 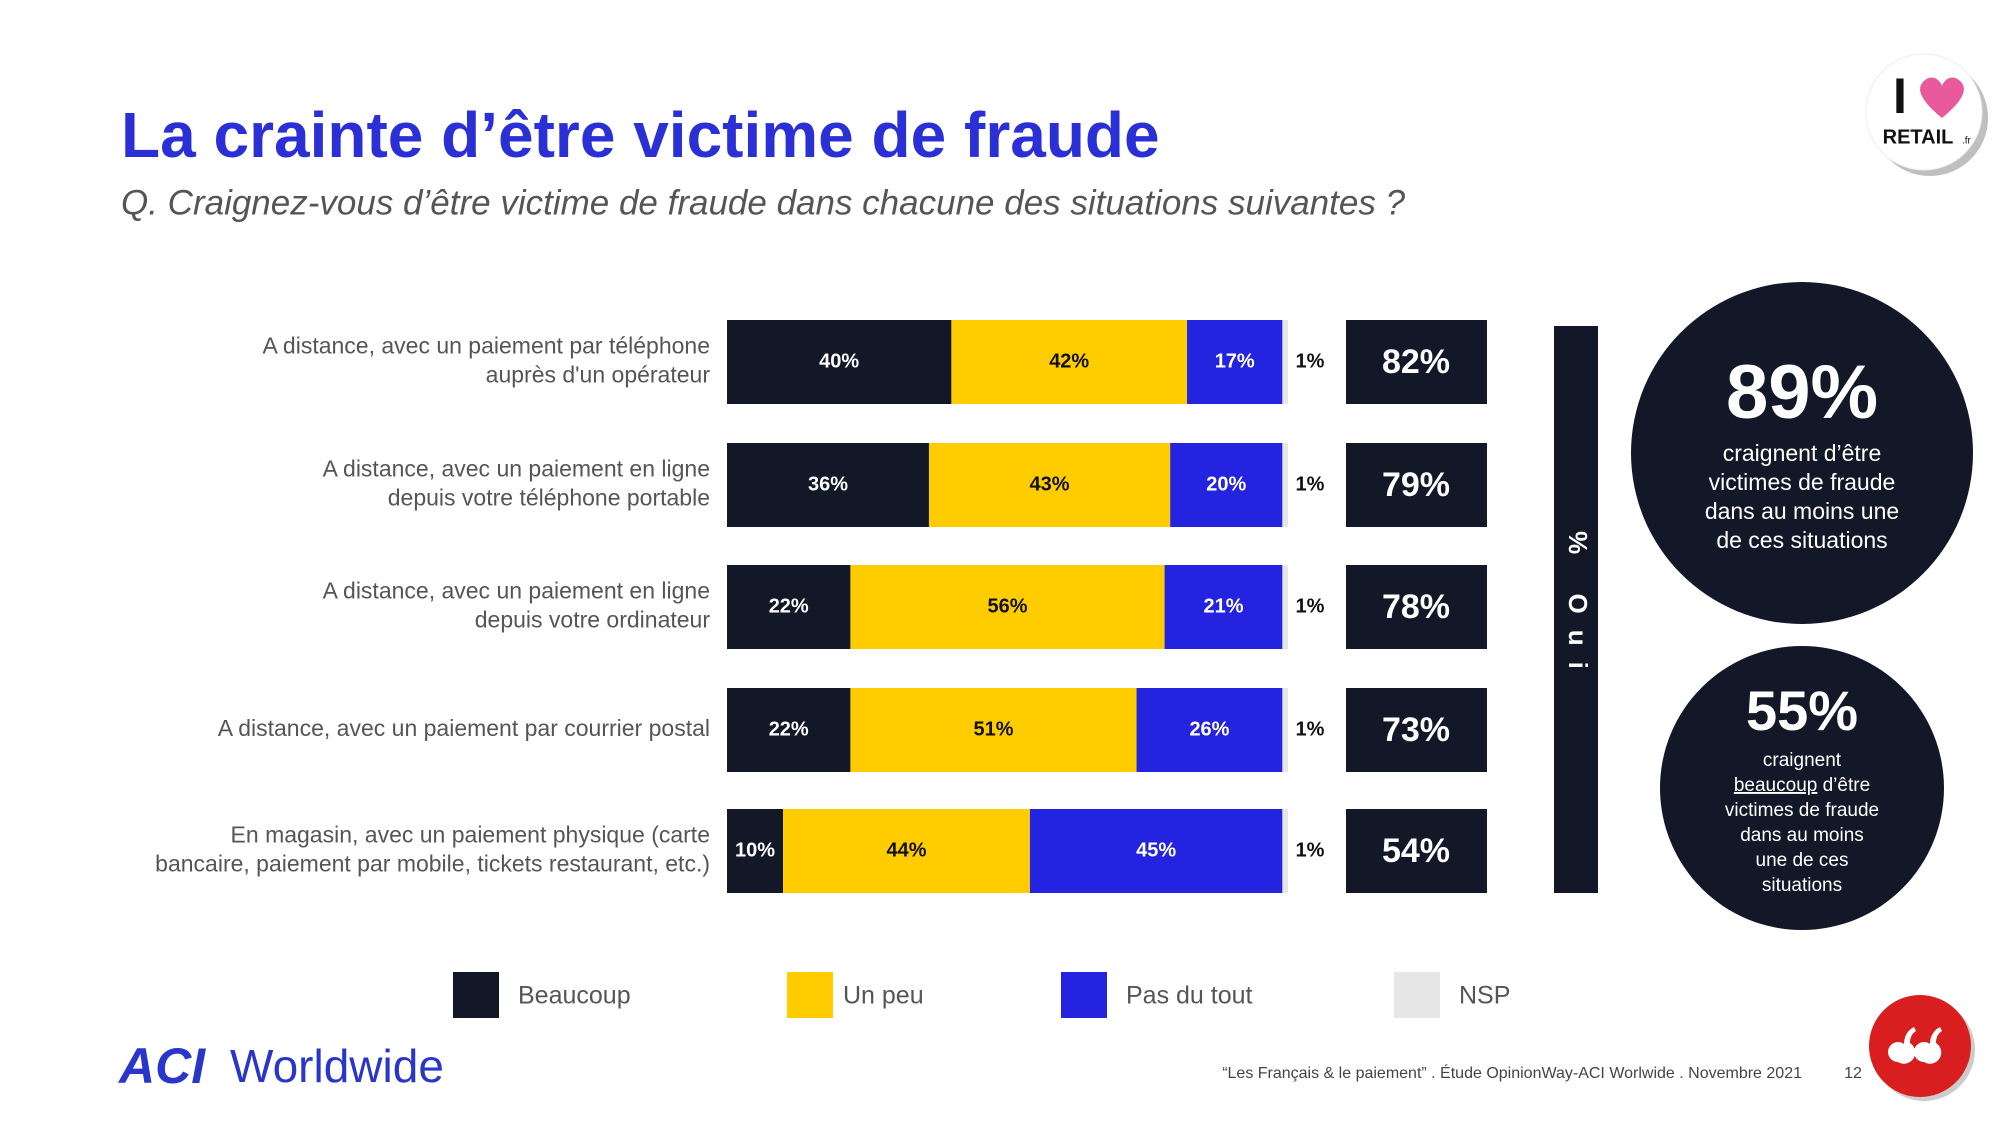 I want to click on value-label: 36%, so click(x=828, y=484).